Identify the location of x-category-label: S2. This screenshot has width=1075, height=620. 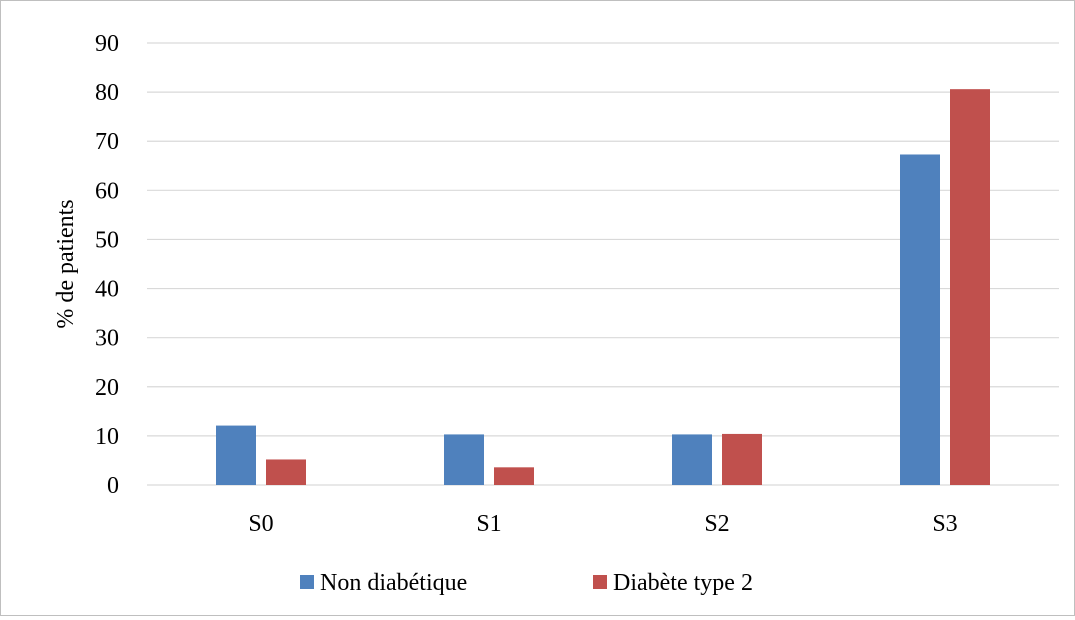
(716, 524).